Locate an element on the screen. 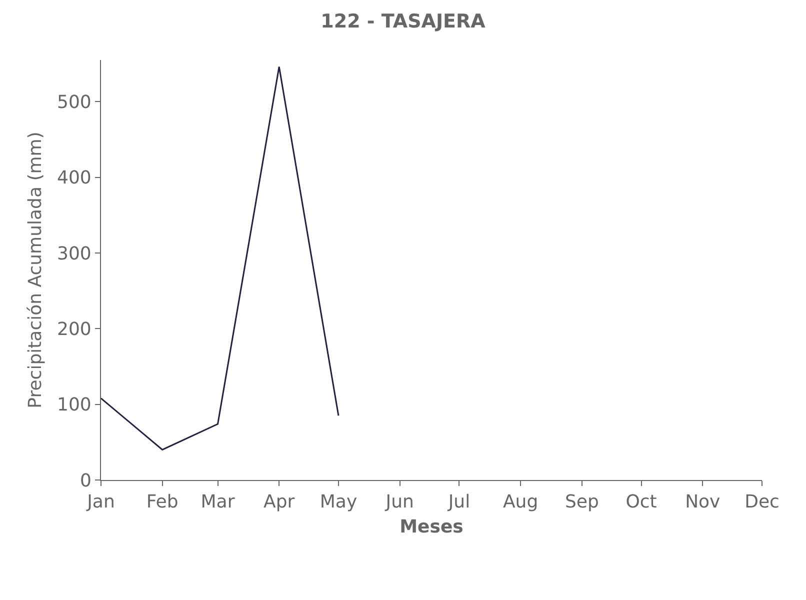 The image size is (806, 600). x-tick-label: Apr is located at coordinates (280, 502).